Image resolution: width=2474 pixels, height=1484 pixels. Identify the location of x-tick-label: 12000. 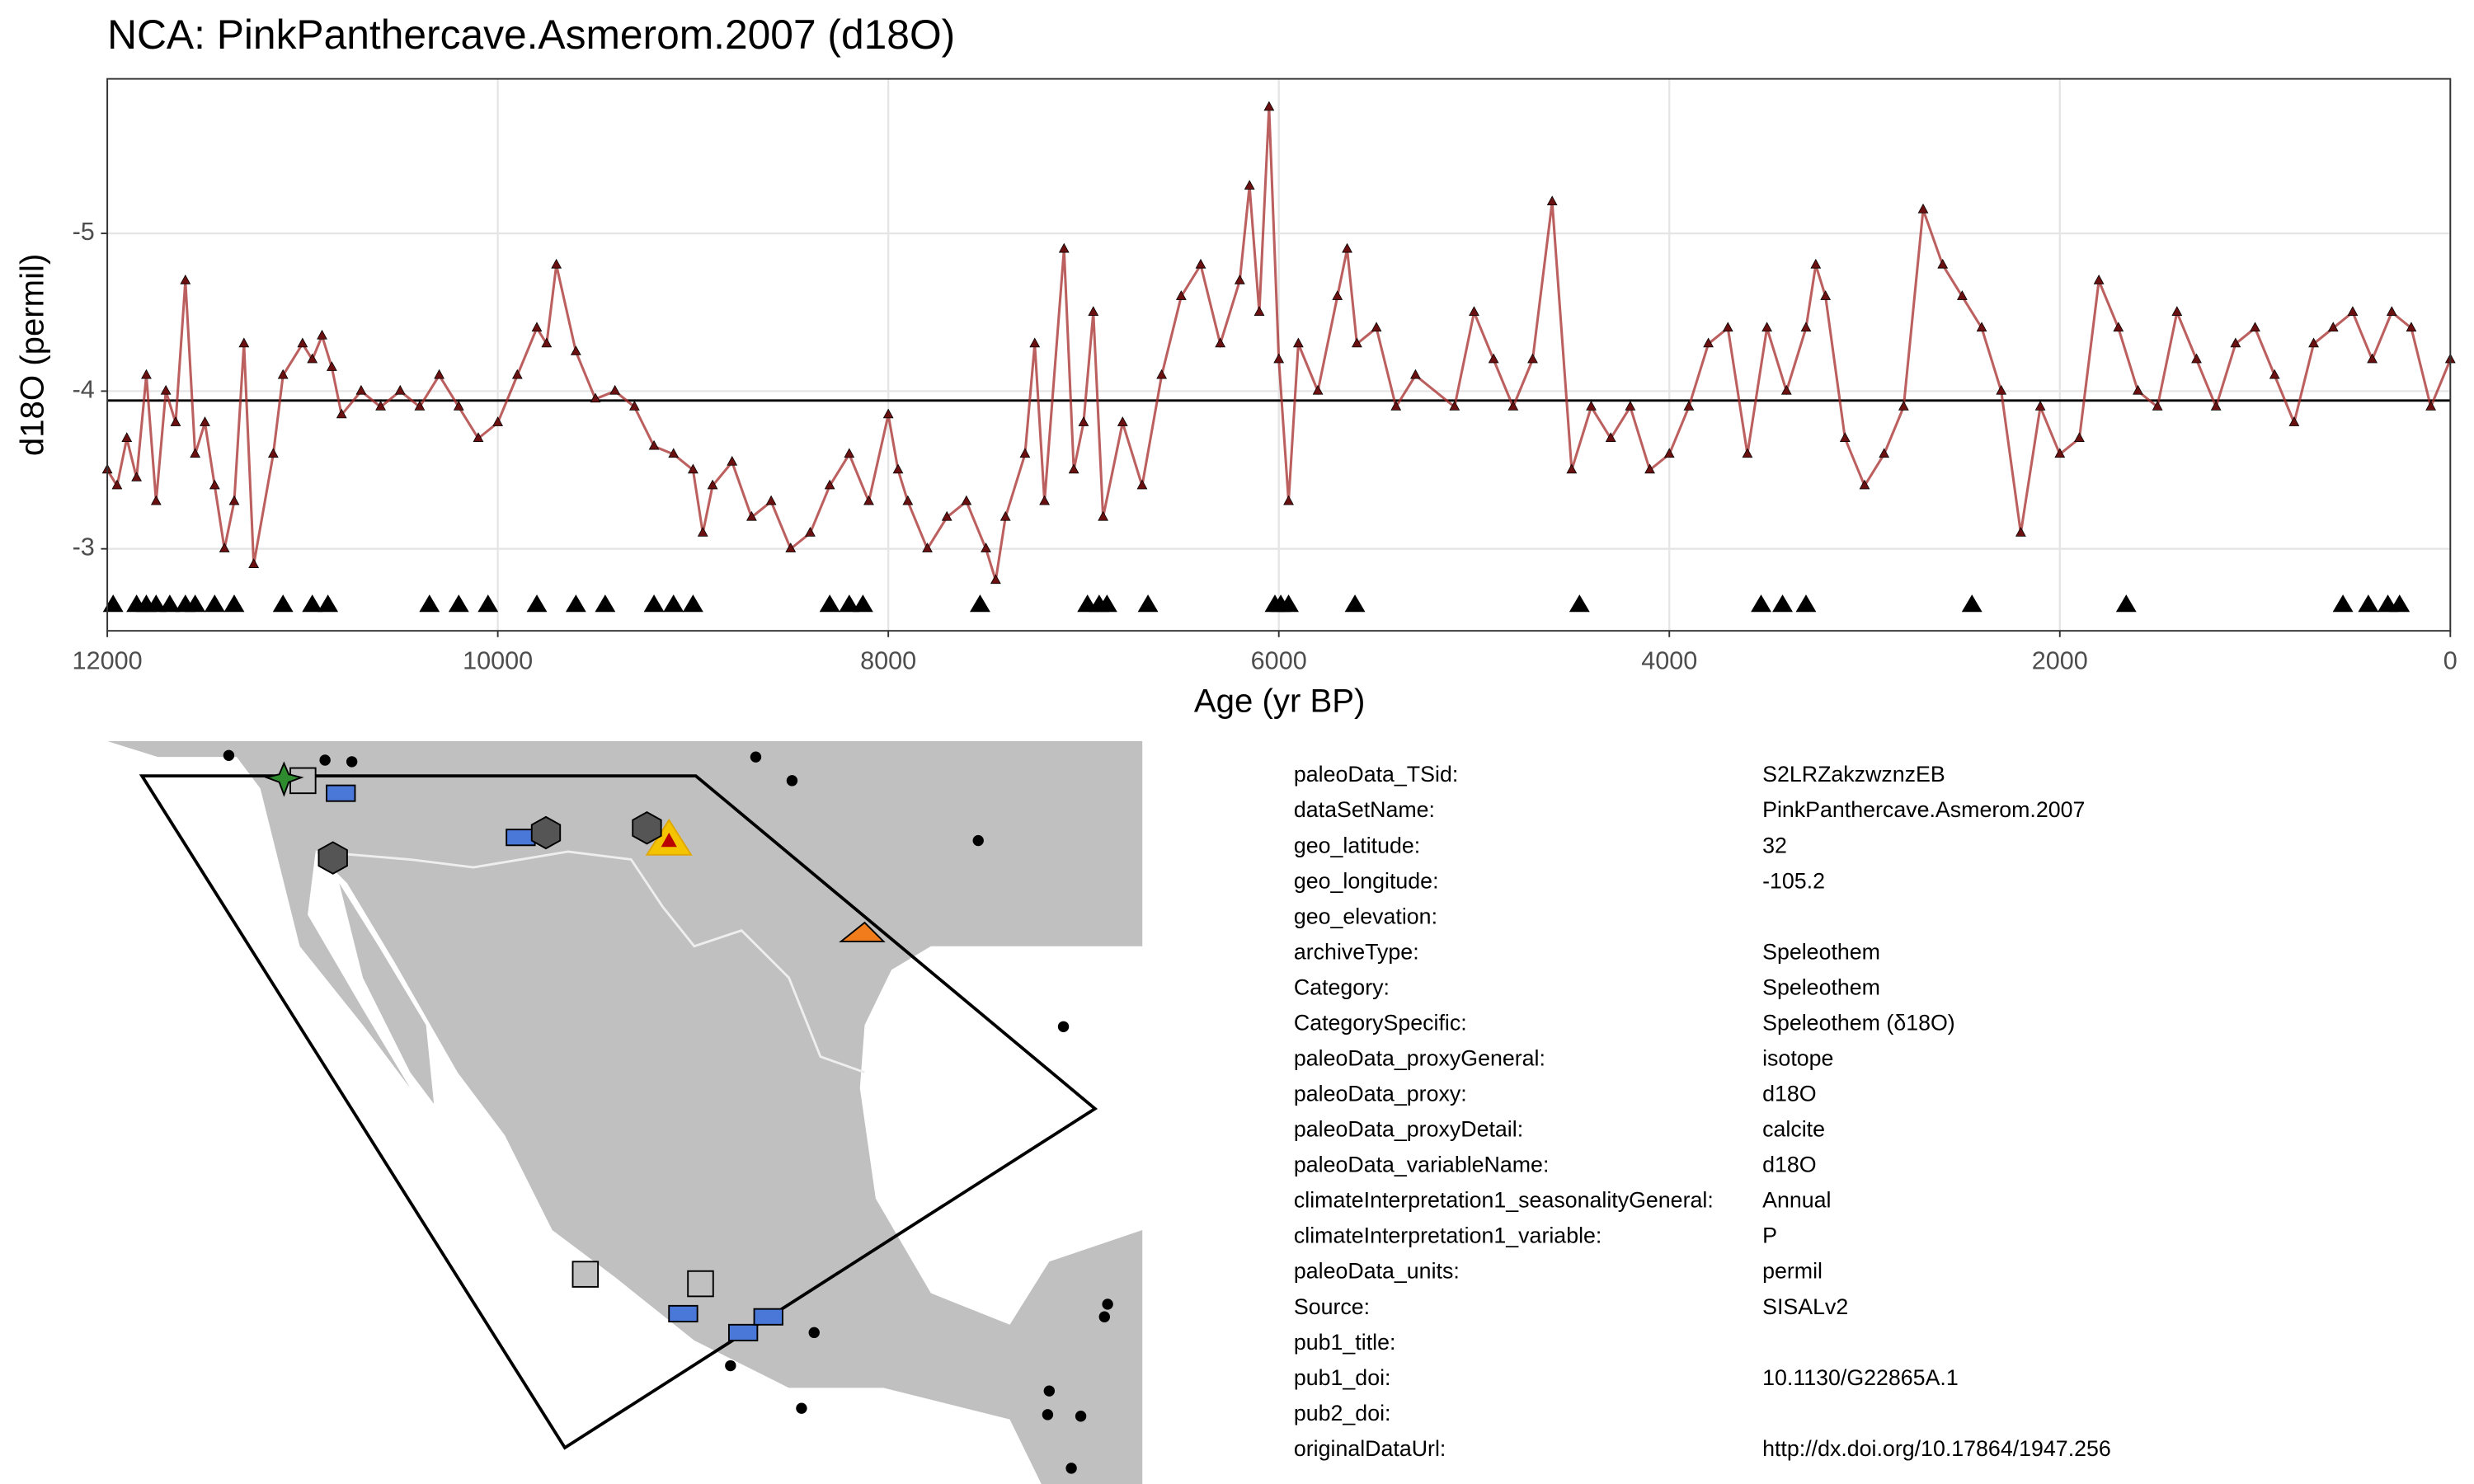
(108, 660).